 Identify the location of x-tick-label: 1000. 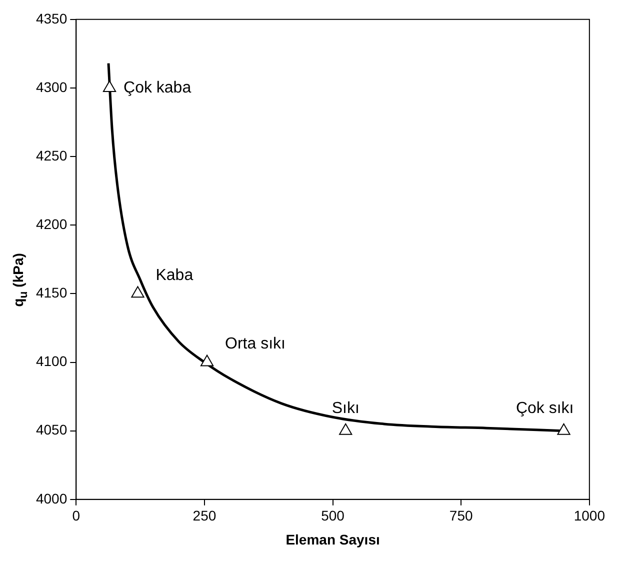
(590, 516).